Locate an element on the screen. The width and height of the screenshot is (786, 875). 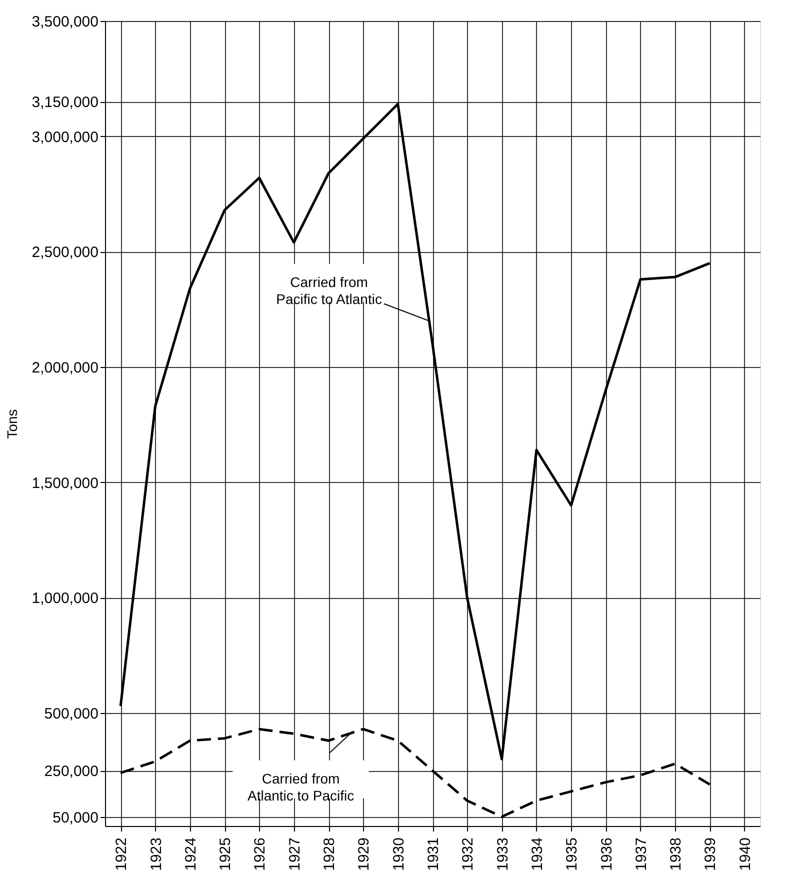
x-tick-label: 1931 is located at coordinates (433, 854).